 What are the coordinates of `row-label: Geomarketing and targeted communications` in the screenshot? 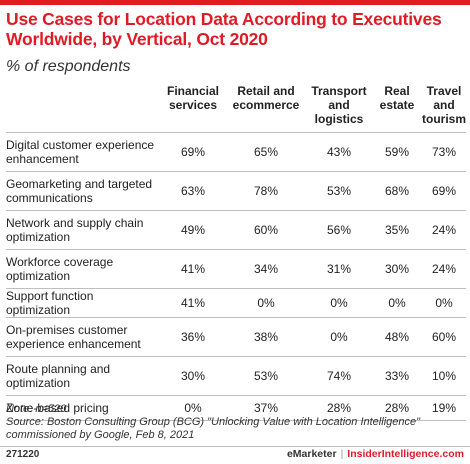 It's located at (83, 191).